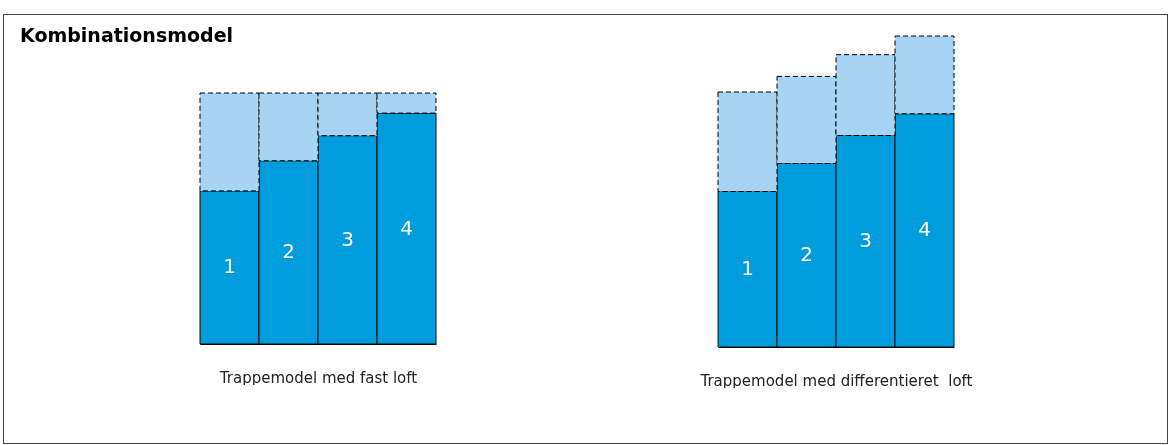 The height and width of the screenshot is (445, 1173). Describe the element at coordinates (127, 35) in the screenshot. I see `chart-title: Kombinationsmodel` at that location.